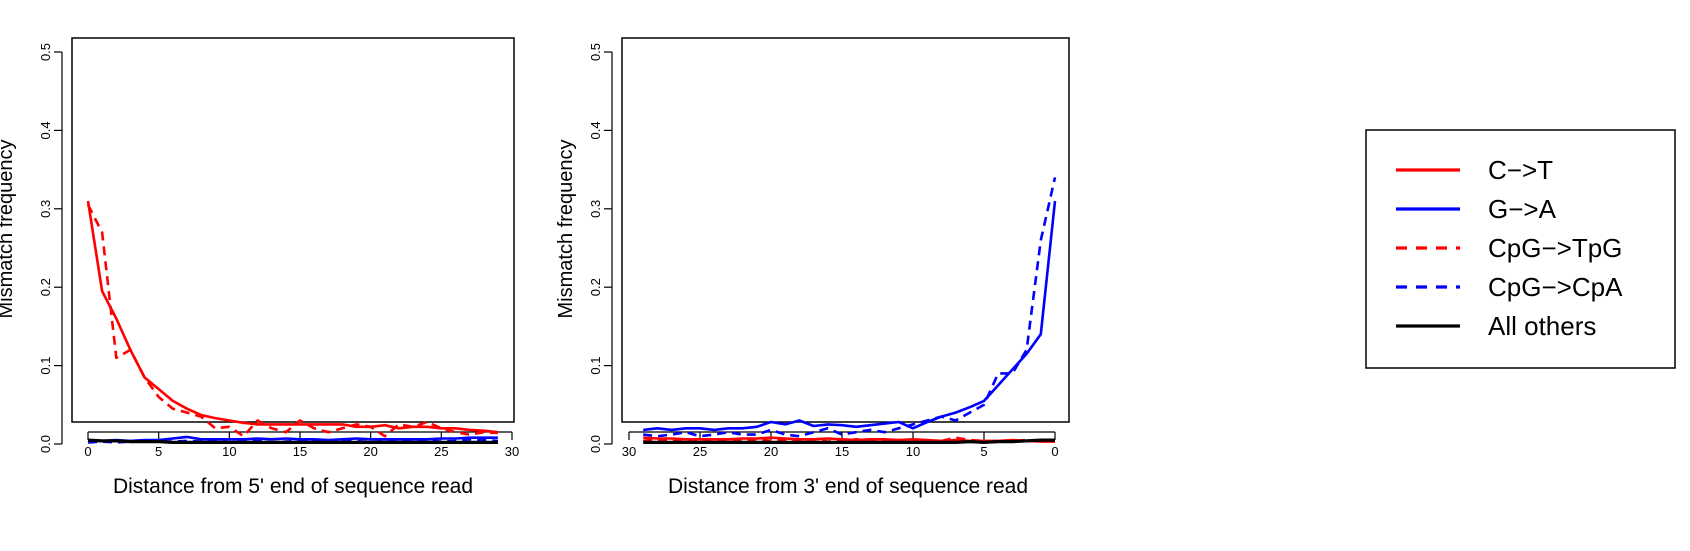 This screenshot has height=551, width=1690. I want to click on legend-label: CpG−>TpG, so click(1555, 248).